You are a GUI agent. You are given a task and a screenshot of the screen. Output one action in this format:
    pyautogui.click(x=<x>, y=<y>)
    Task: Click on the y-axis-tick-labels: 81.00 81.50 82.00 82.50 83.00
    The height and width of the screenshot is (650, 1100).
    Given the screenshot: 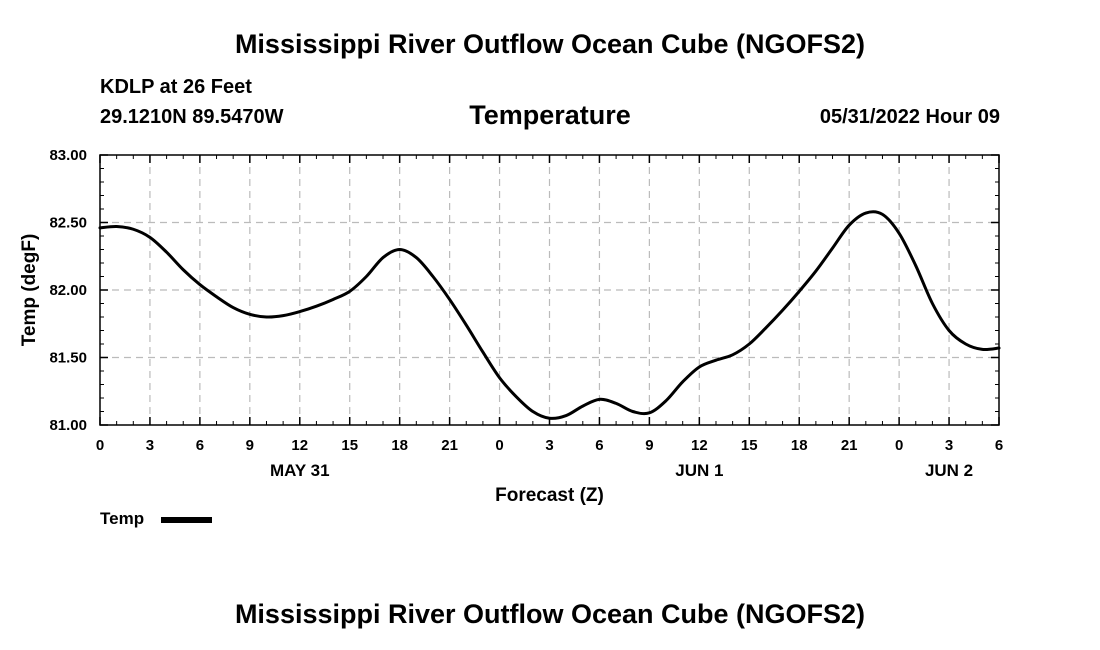 What is the action you would take?
    pyautogui.click(x=68, y=290)
    